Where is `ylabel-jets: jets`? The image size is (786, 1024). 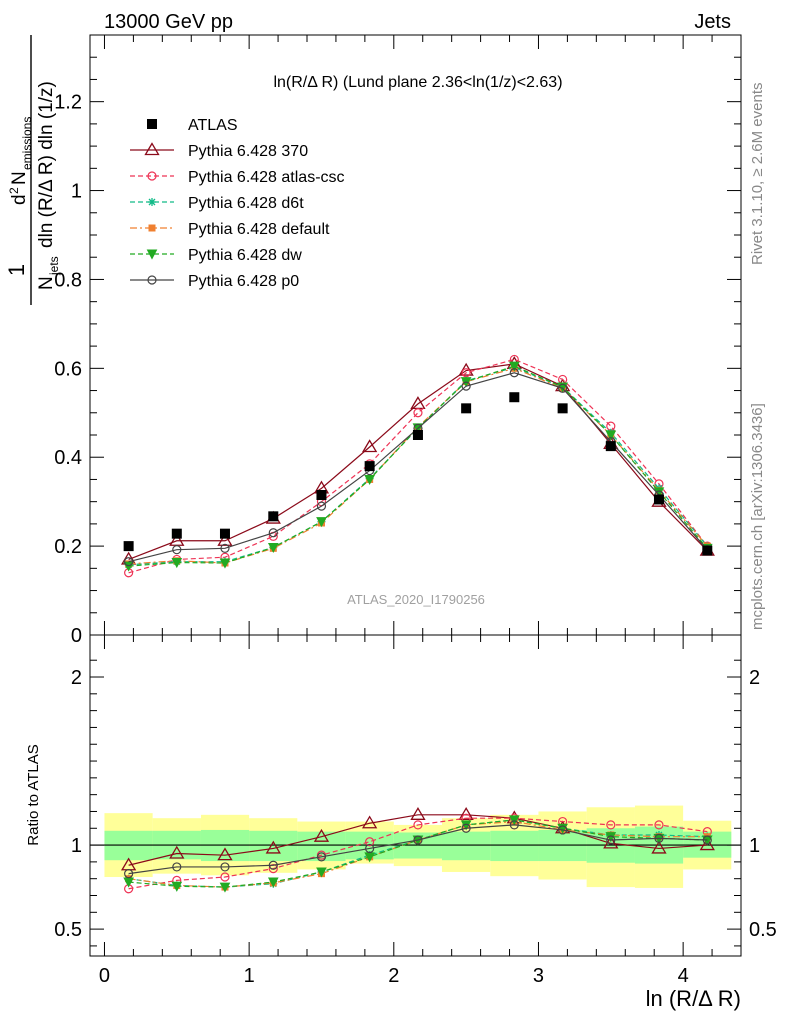 ylabel-jets: jets is located at coordinates (54, 266).